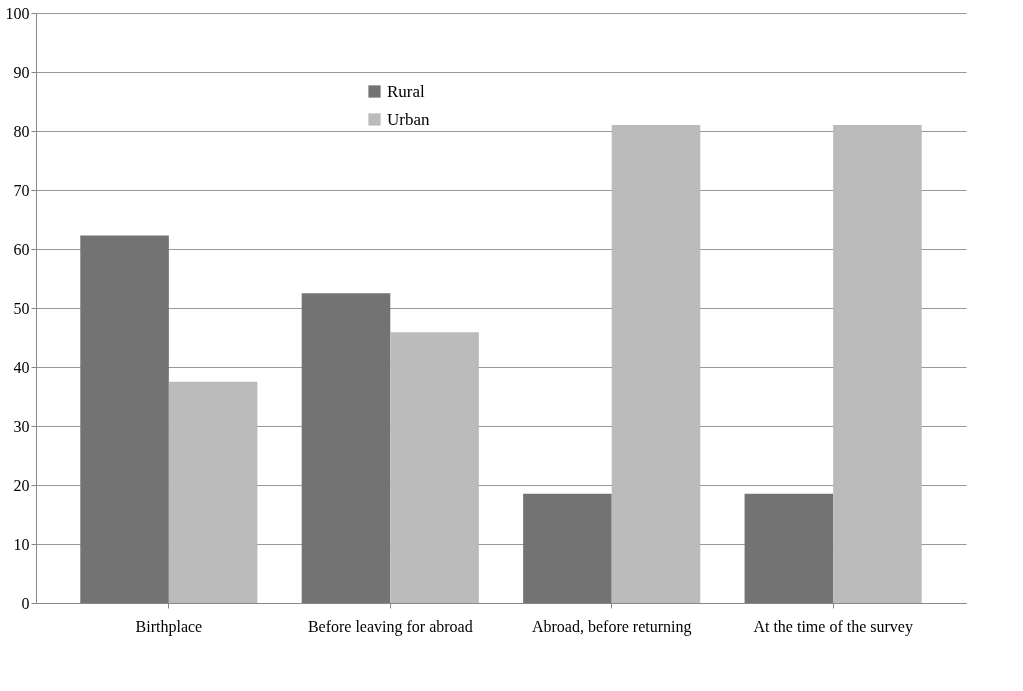  I want to click on legend-label: Rural, so click(406, 91).